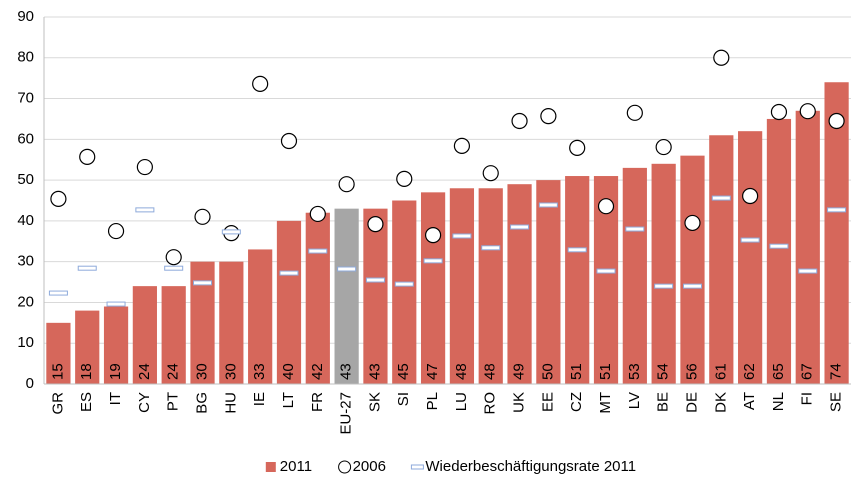  Describe the element at coordinates (720, 371) in the screenshot. I see `value-label: 61` at that location.